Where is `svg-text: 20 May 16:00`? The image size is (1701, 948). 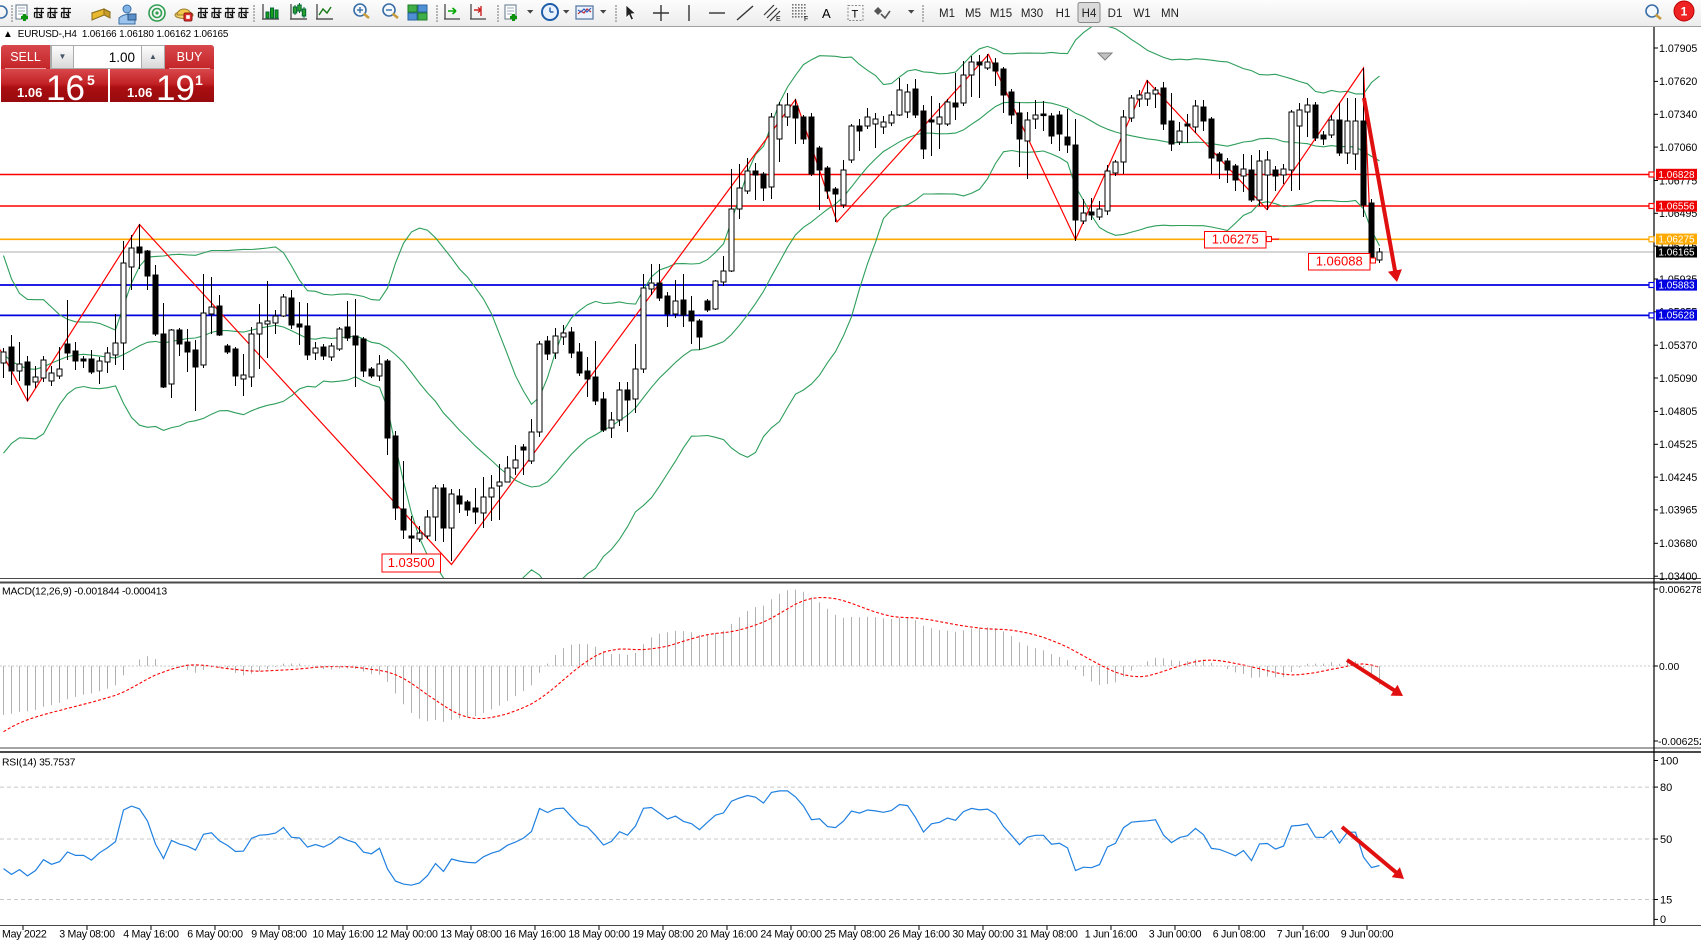 svg-text: 20 May 16:00 is located at coordinates (727, 935).